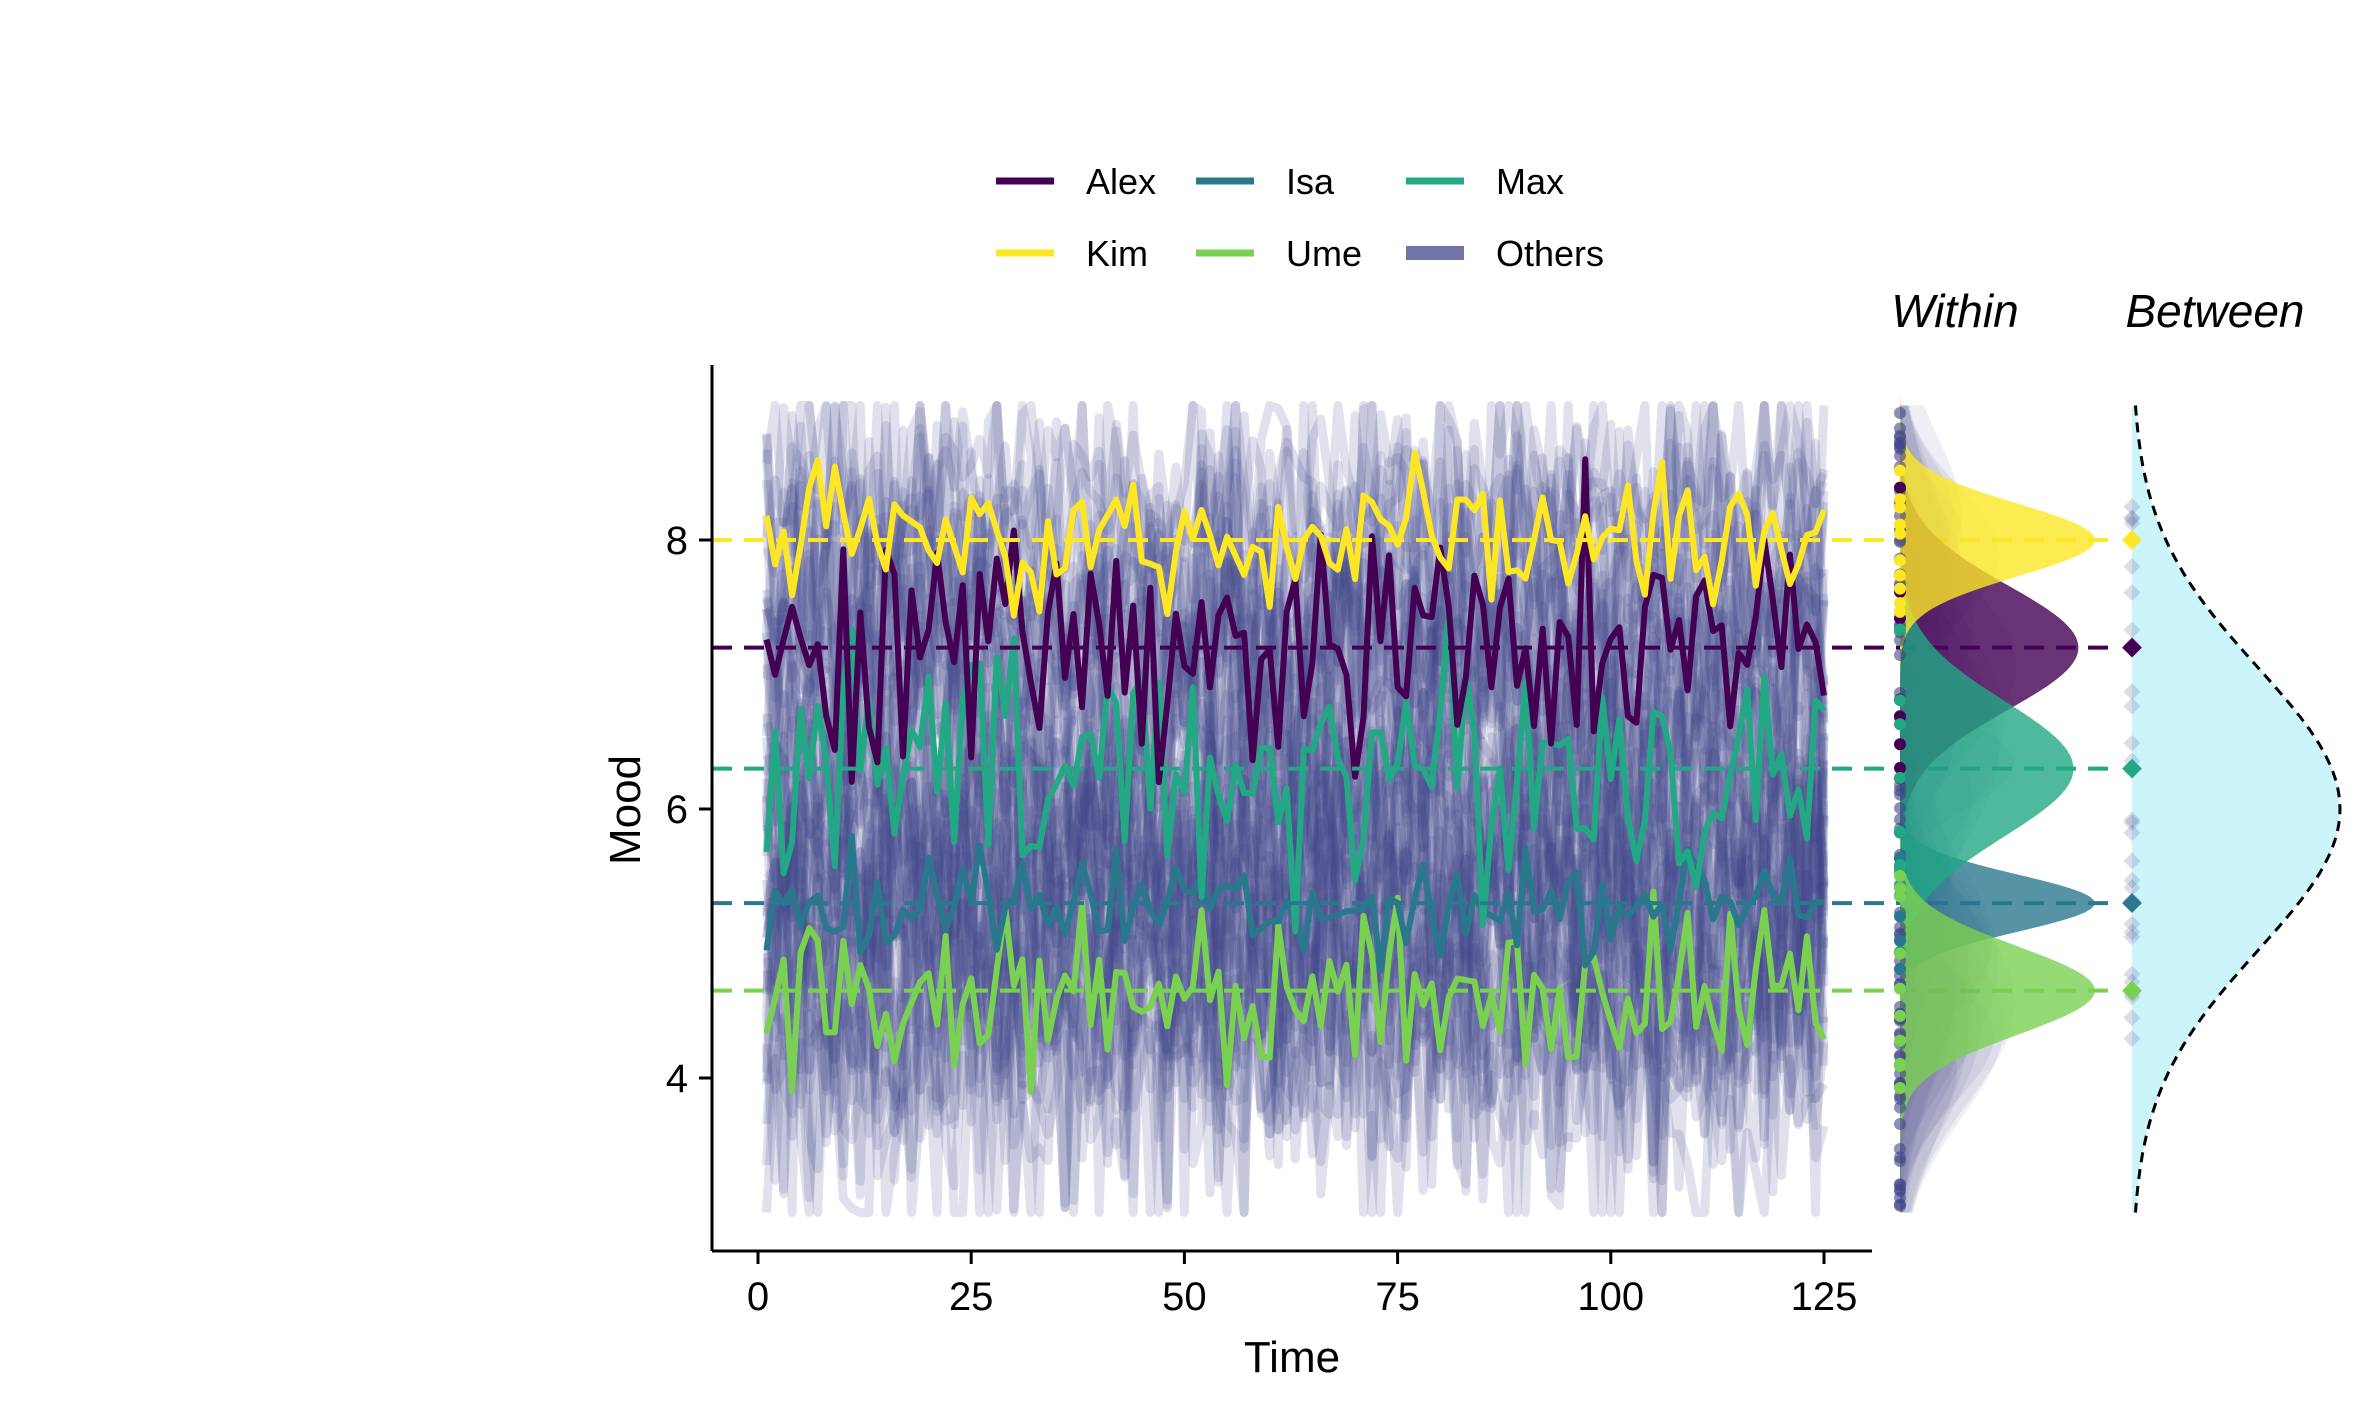  What do you see at coordinates (2214, 311) in the screenshot?
I see `panel-title-between: Between` at bounding box center [2214, 311].